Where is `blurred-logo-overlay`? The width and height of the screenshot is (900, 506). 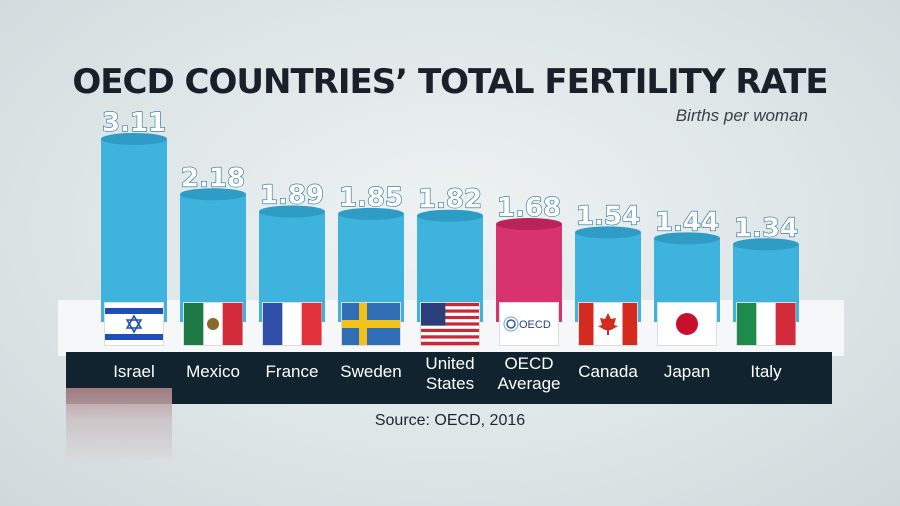
blurred-logo-overlay is located at coordinates (119, 424).